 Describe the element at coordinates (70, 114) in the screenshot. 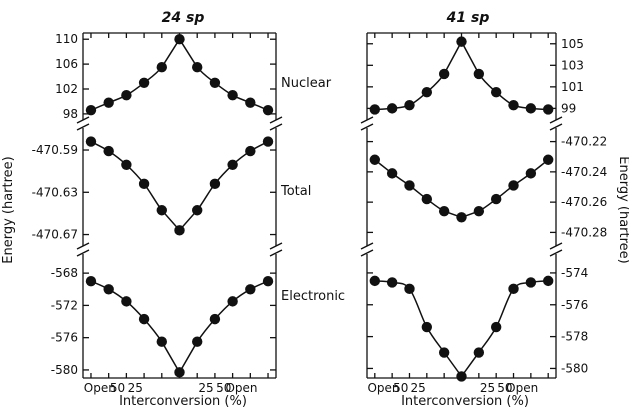

I see `left-nuclear-y-tick-label: 98` at that location.